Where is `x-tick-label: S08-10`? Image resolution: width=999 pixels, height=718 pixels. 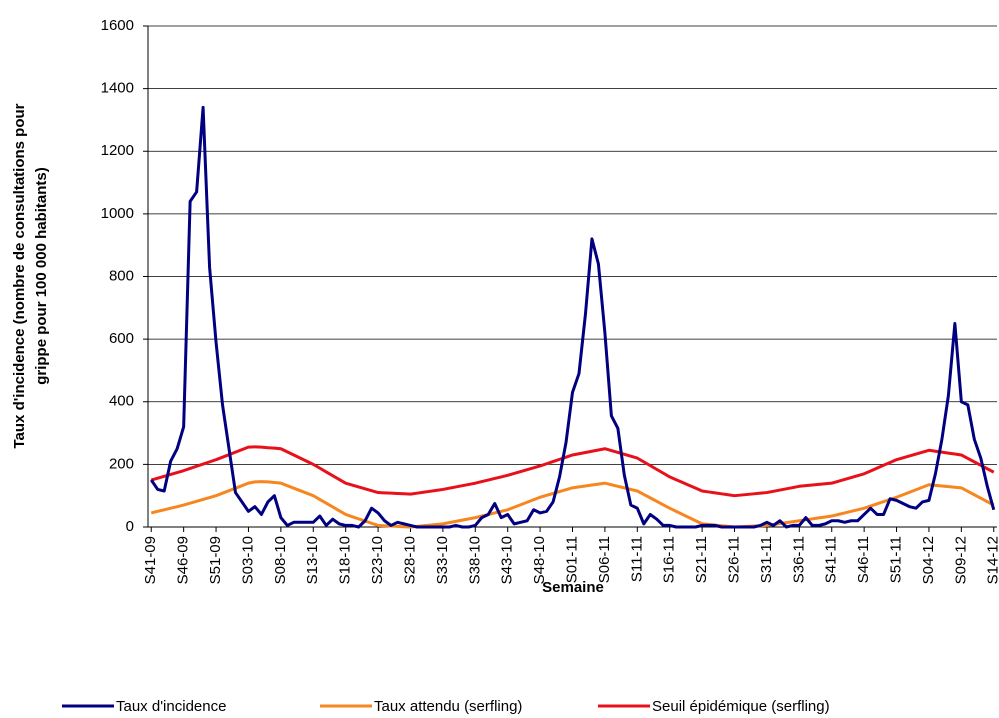 x-tick-label: S08-10 is located at coordinates (280, 560).